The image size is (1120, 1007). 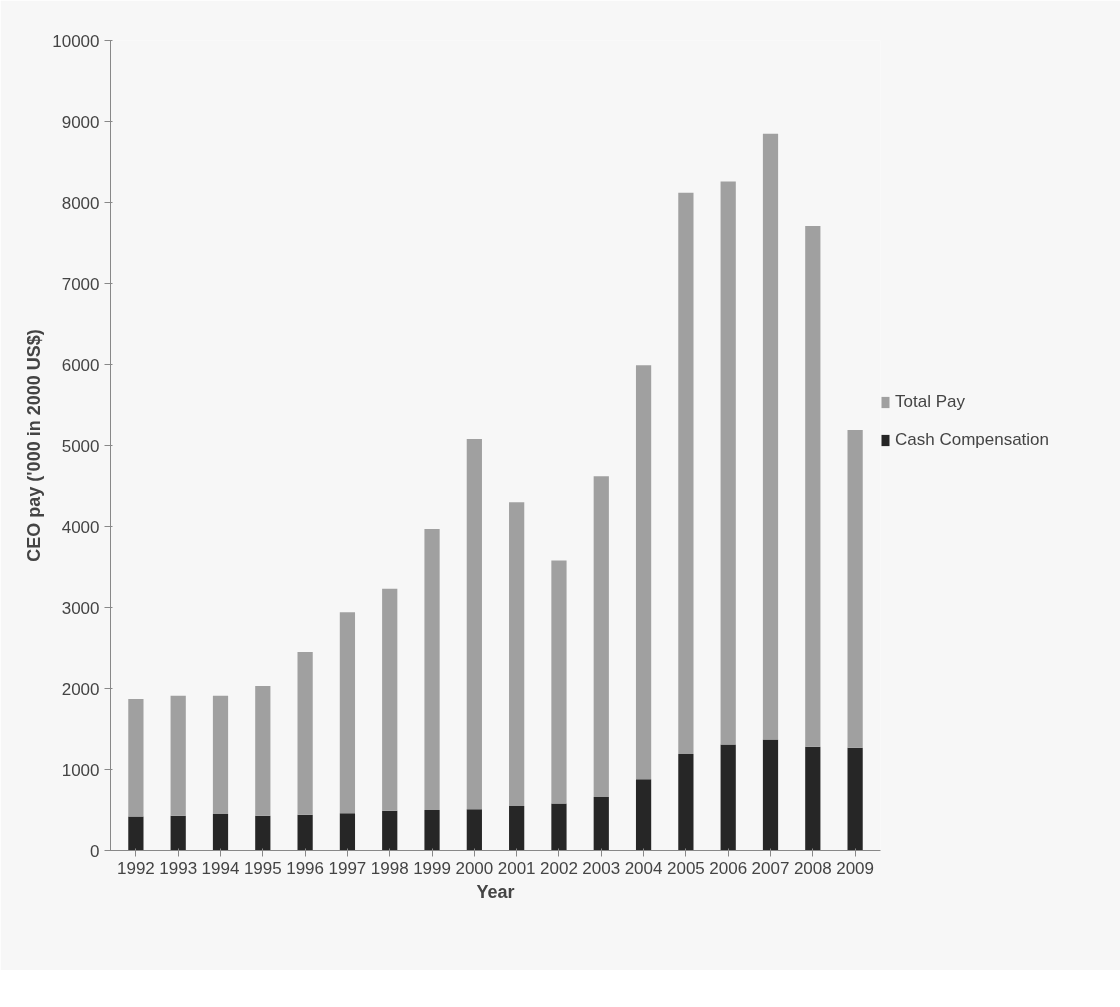 What do you see at coordinates (770, 868) in the screenshot?
I see `x-tick-label: 2007` at bounding box center [770, 868].